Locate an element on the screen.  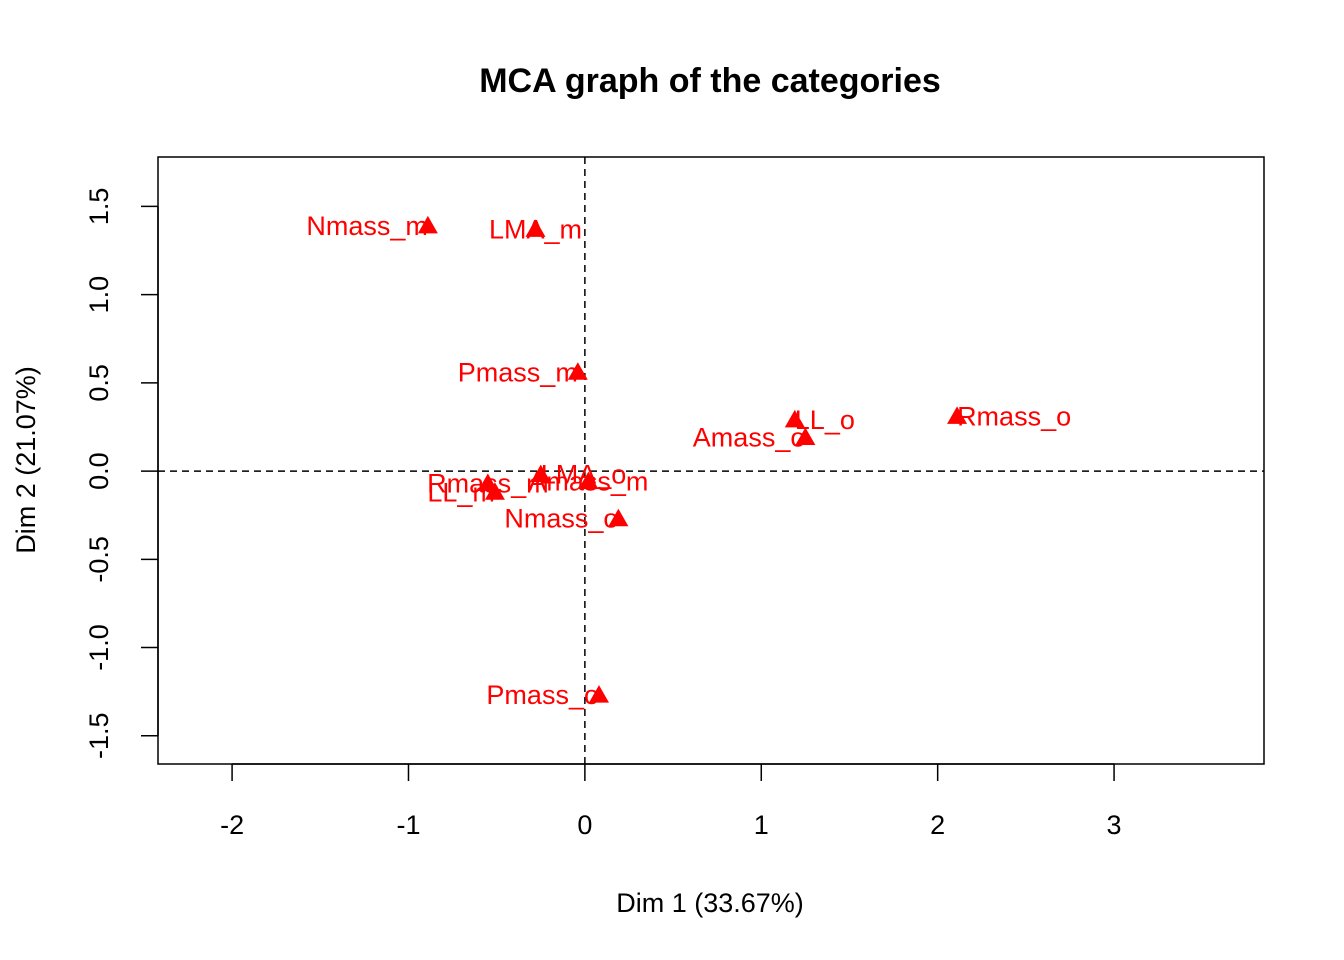
x-axis-label: Dim 1 (33.67%) is located at coordinates (710, 903).